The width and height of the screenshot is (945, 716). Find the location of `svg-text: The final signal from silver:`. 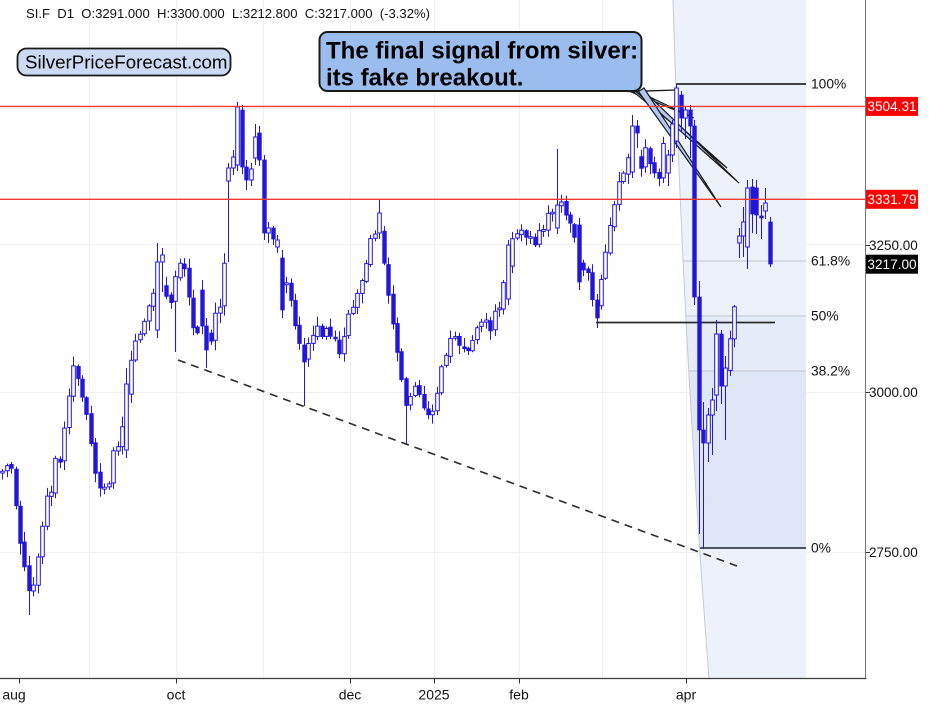

svg-text: The final signal from silver: is located at coordinates (482, 51).